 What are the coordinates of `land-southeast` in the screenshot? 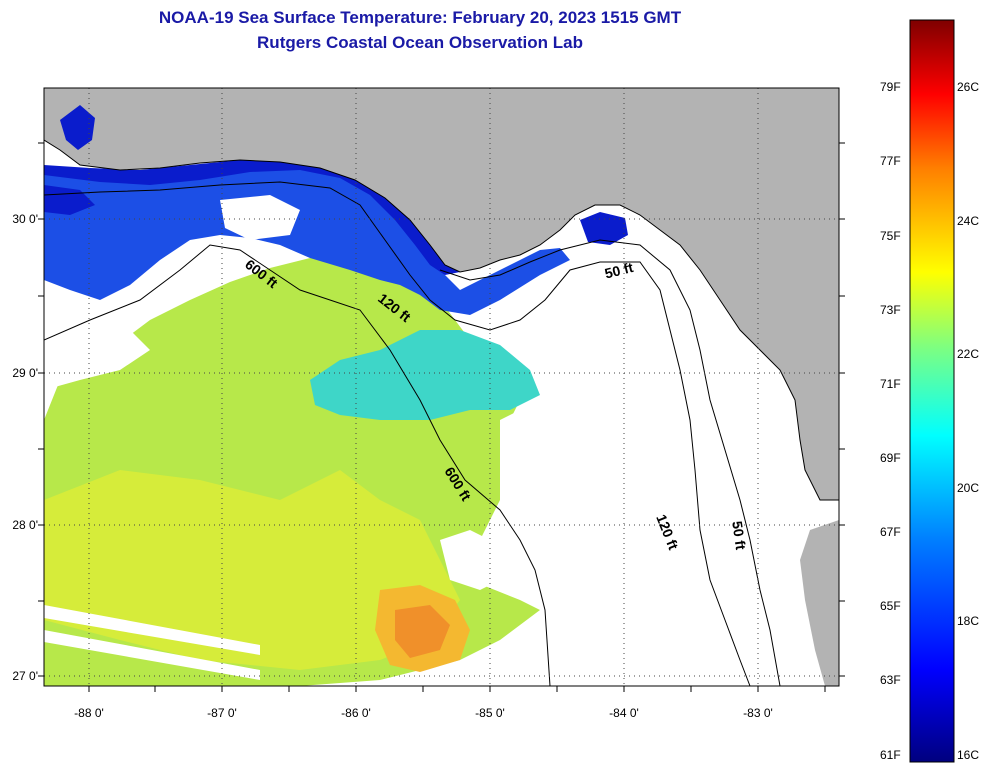 It's located at (819, 603).